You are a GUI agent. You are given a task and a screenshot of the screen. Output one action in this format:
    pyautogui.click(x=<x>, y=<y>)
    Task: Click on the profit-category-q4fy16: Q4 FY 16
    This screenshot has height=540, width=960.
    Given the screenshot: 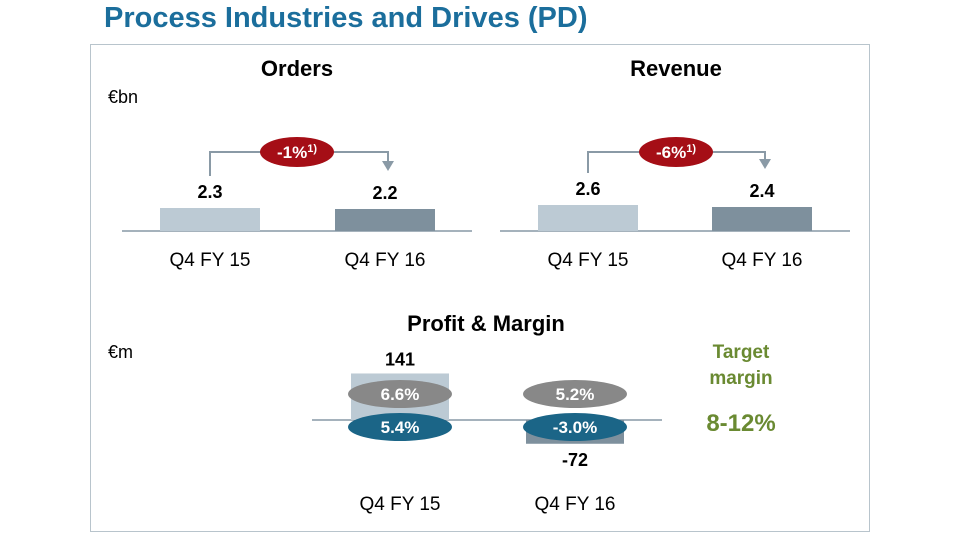 What is the action you would take?
    pyautogui.click(x=575, y=504)
    